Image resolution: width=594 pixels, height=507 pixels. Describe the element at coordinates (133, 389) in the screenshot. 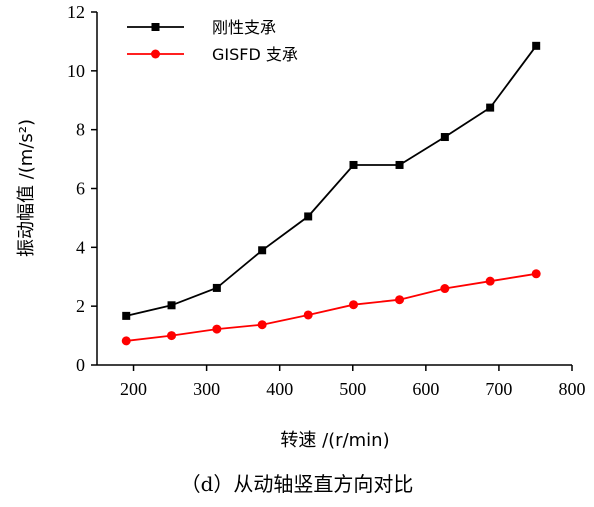

I see `x-tick-label: 200` at that location.